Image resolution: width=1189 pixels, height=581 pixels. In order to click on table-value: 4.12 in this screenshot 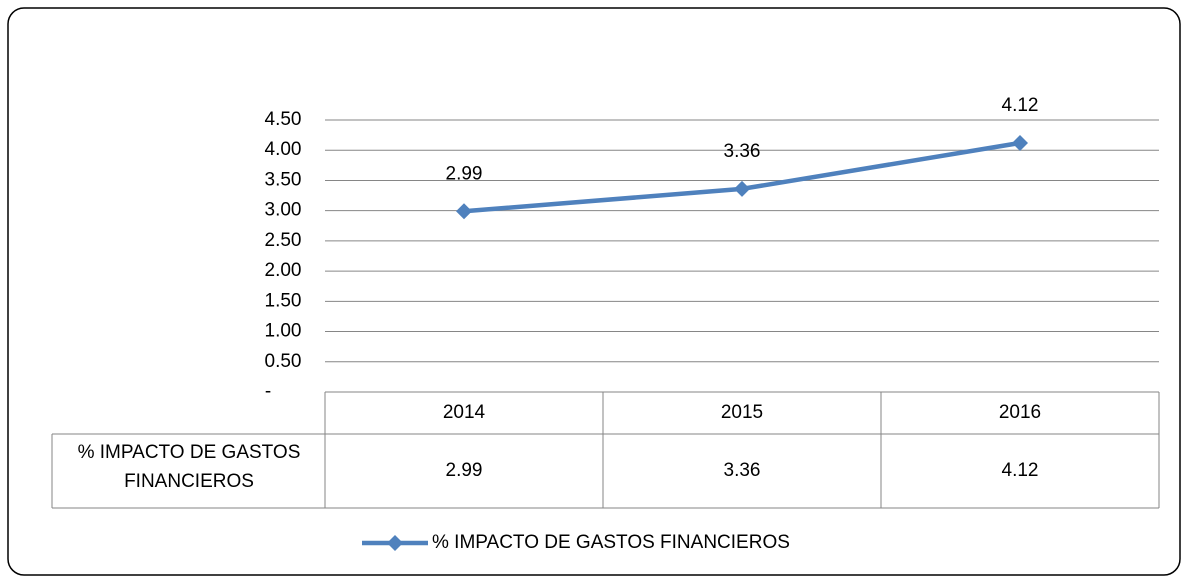, I will do `click(1020, 470)`.